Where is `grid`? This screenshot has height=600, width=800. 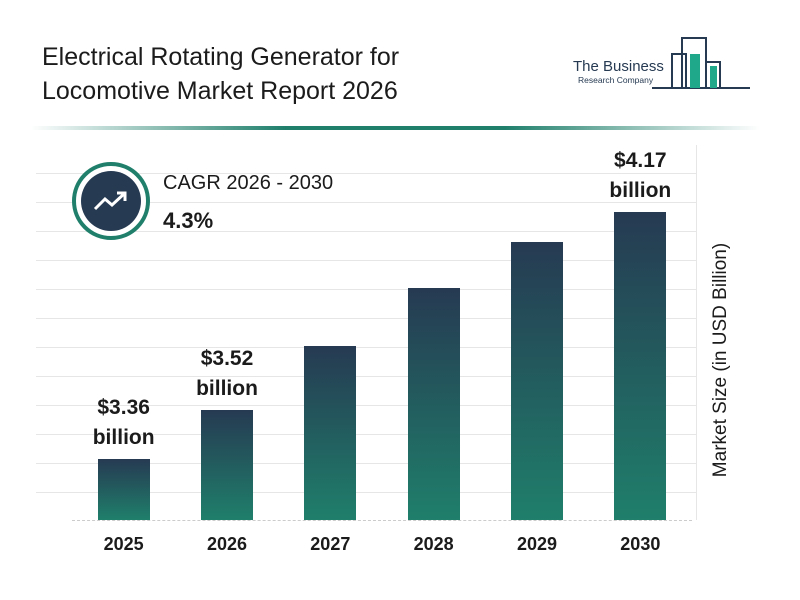
grid is located at coordinates (696, 332).